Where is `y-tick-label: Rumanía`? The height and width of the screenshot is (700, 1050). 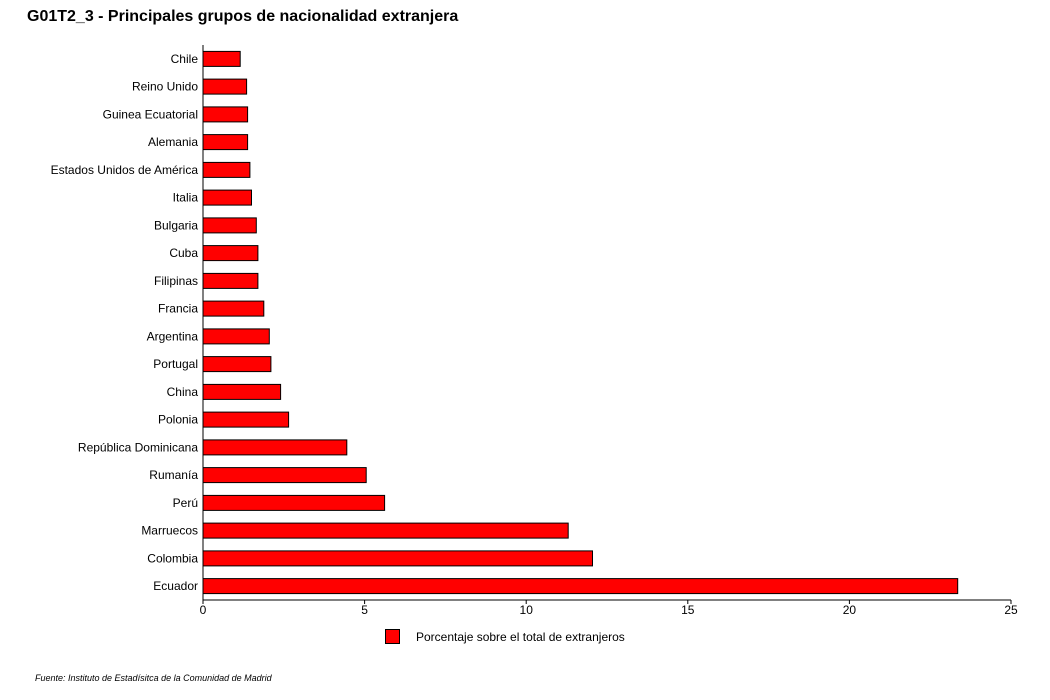 y-tick-label: Rumanía is located at coordinates (173, 475).